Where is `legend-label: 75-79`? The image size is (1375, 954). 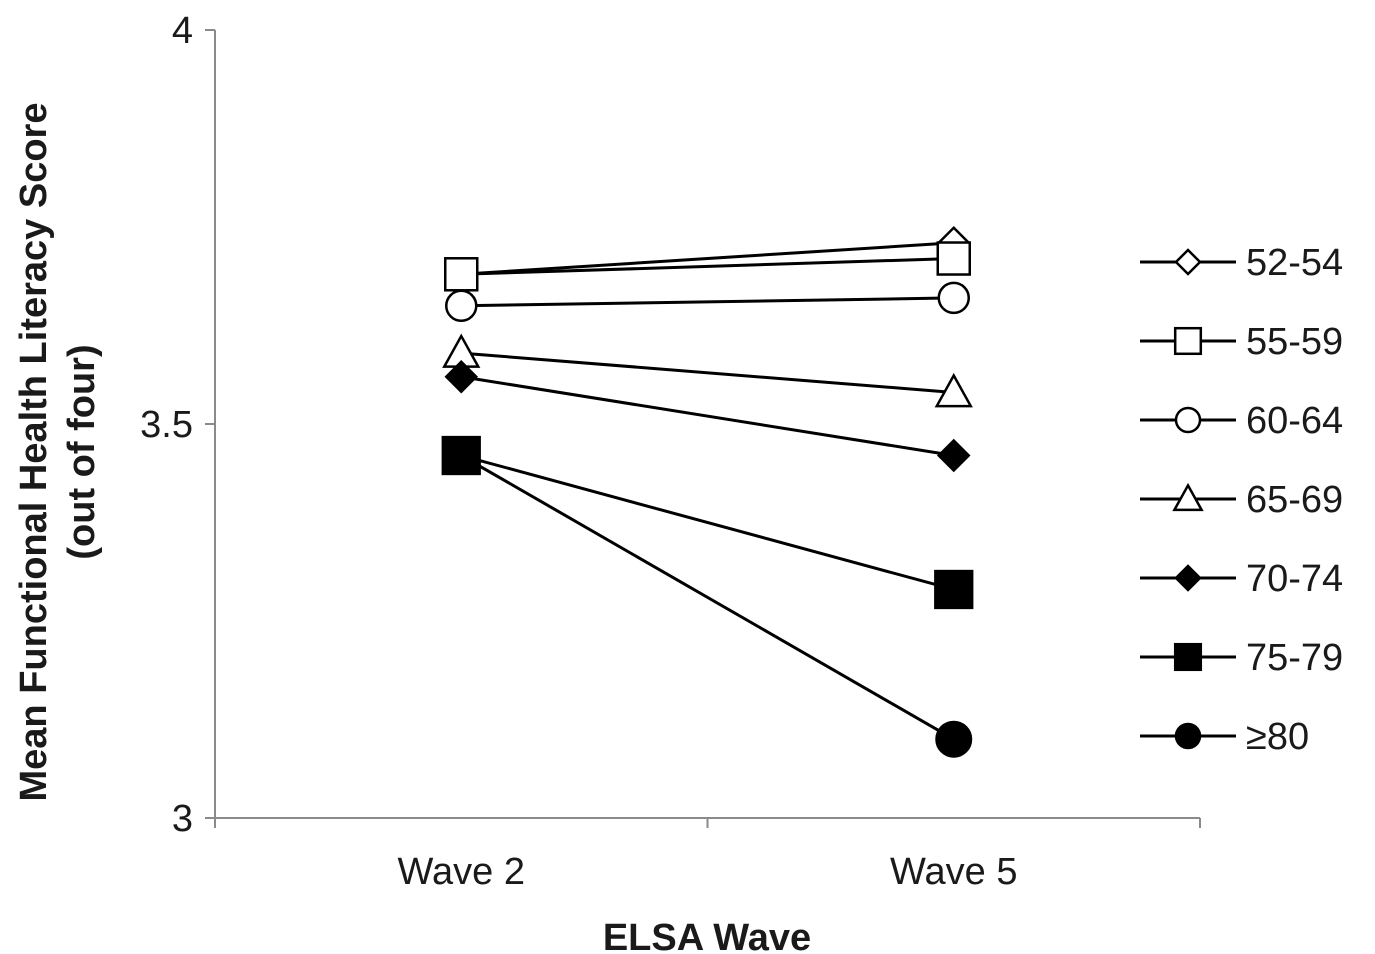 legend-label: 75-79 is located at coordinates (1294, 658).